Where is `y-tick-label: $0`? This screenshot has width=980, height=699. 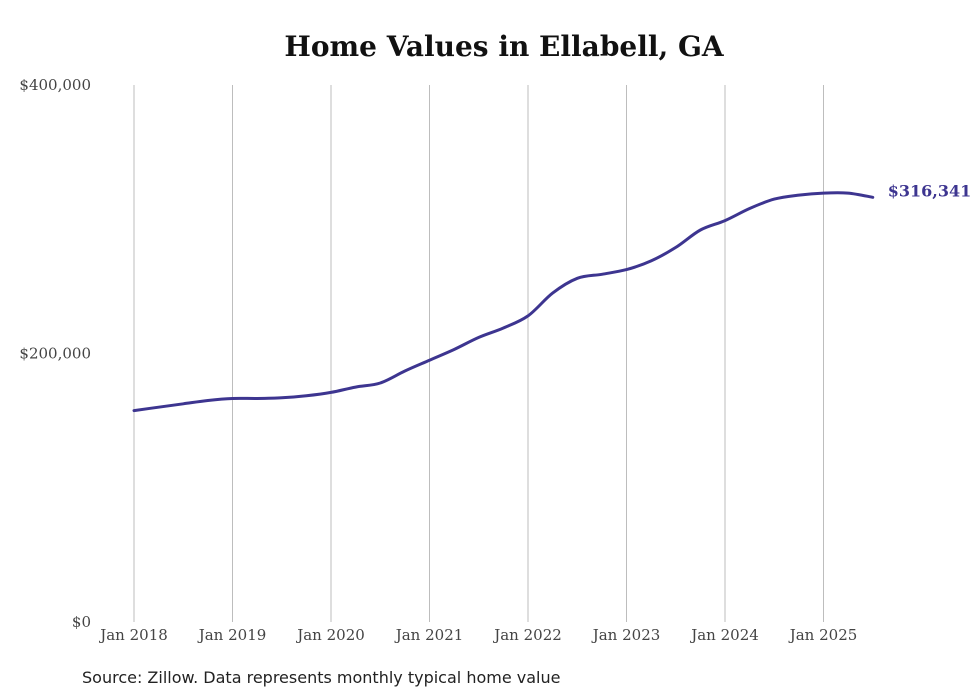
y-tick-label: $0 is located at coordinates (81, 622).